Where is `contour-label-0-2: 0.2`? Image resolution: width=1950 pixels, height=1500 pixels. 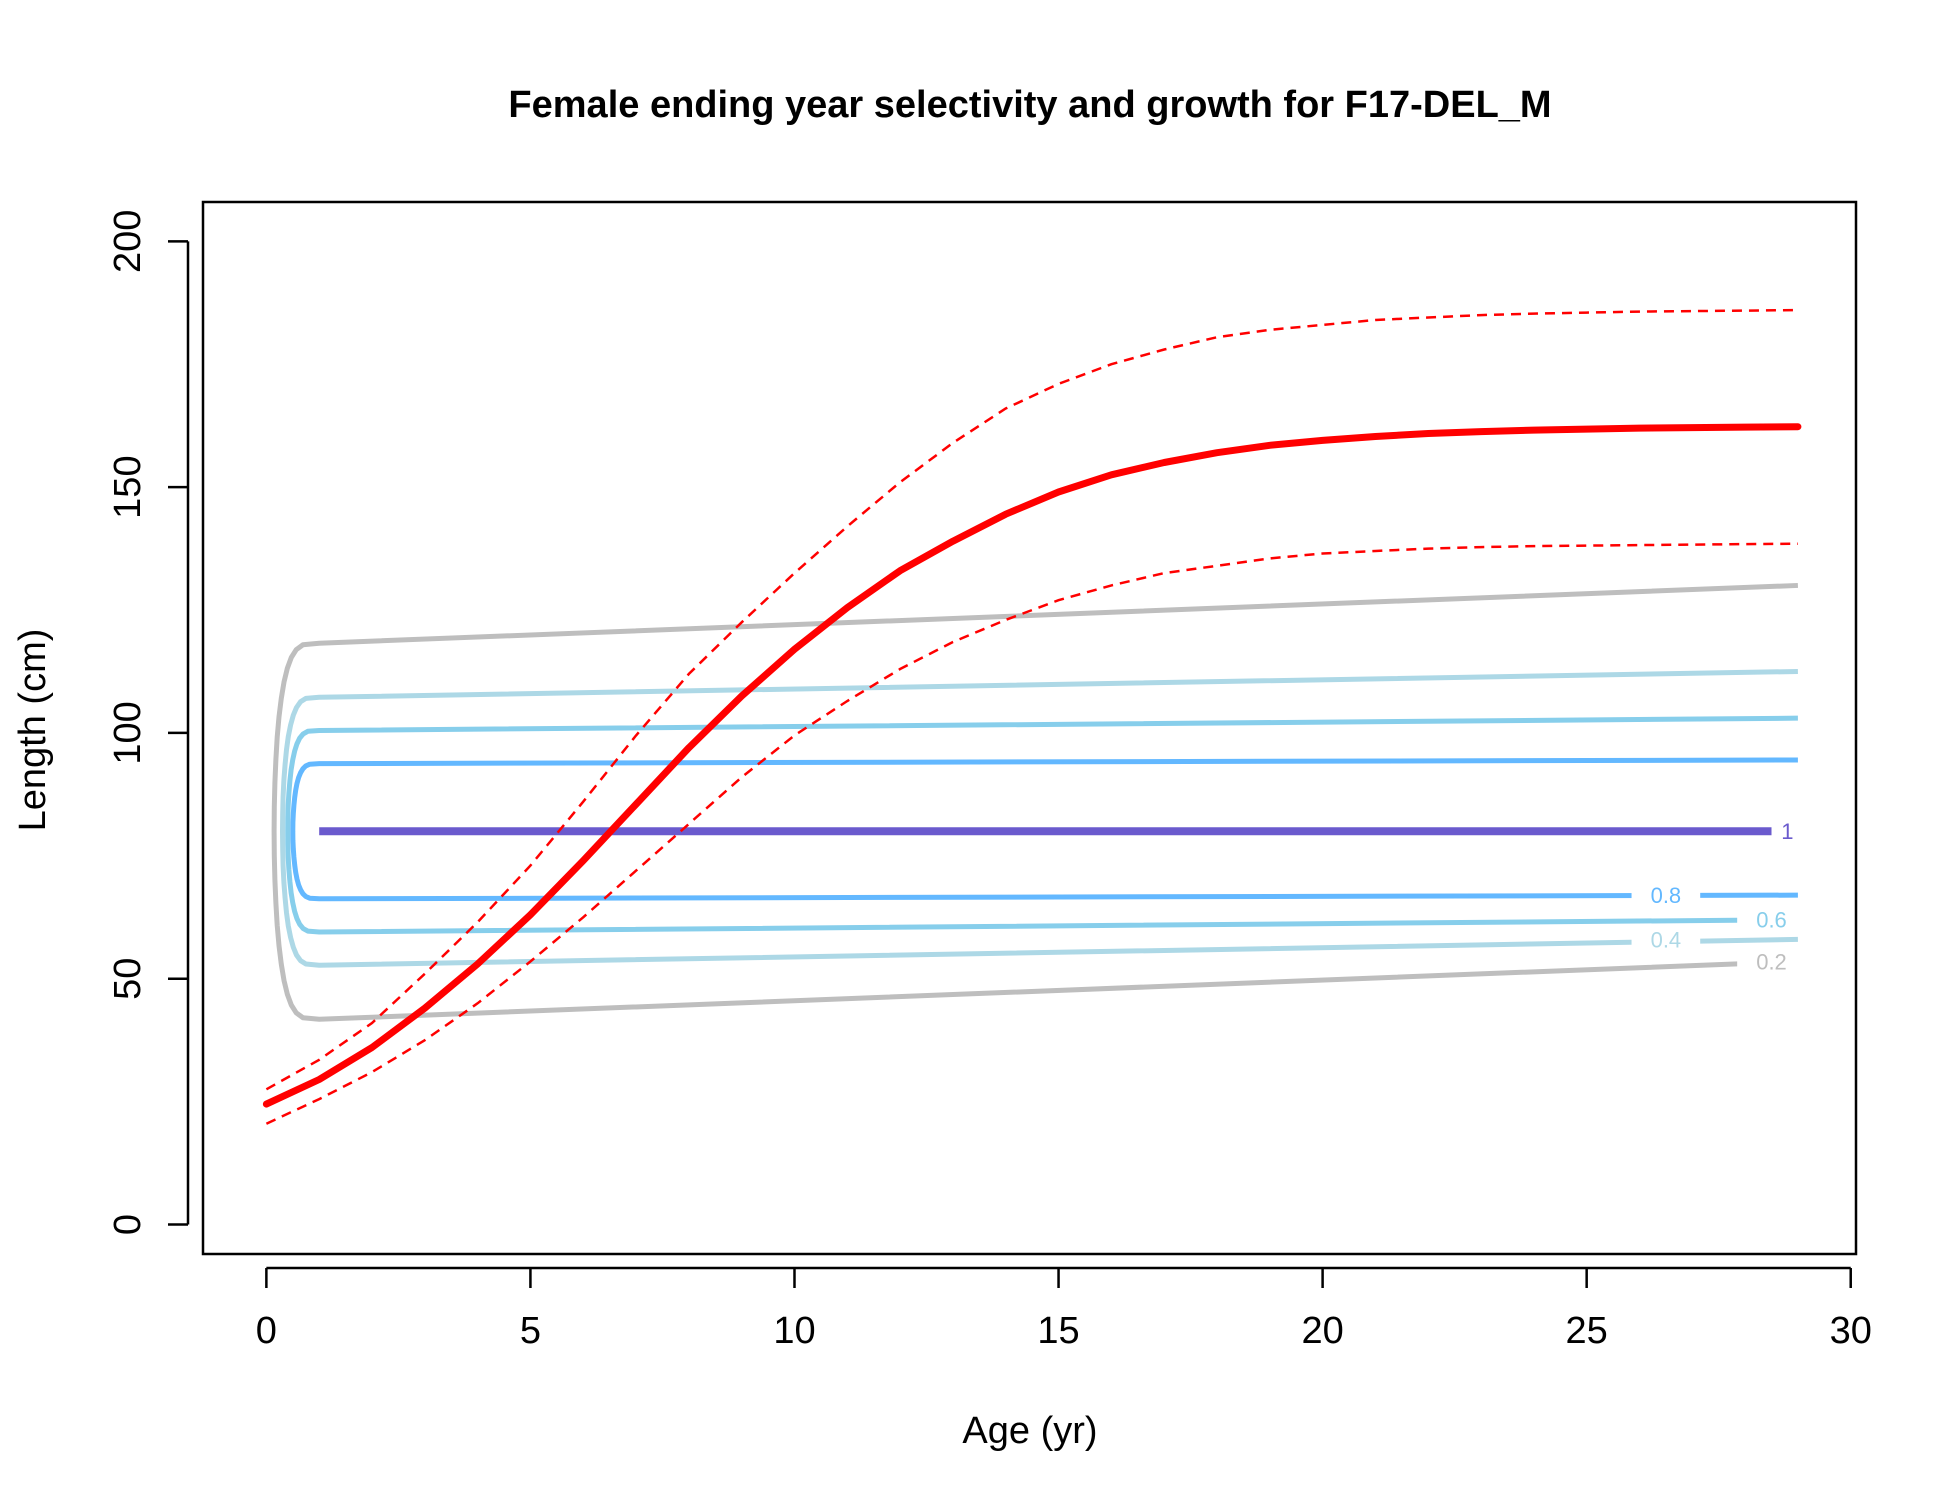 contour-label-0-2: 0.2 is located at coordinates (1771, 962).